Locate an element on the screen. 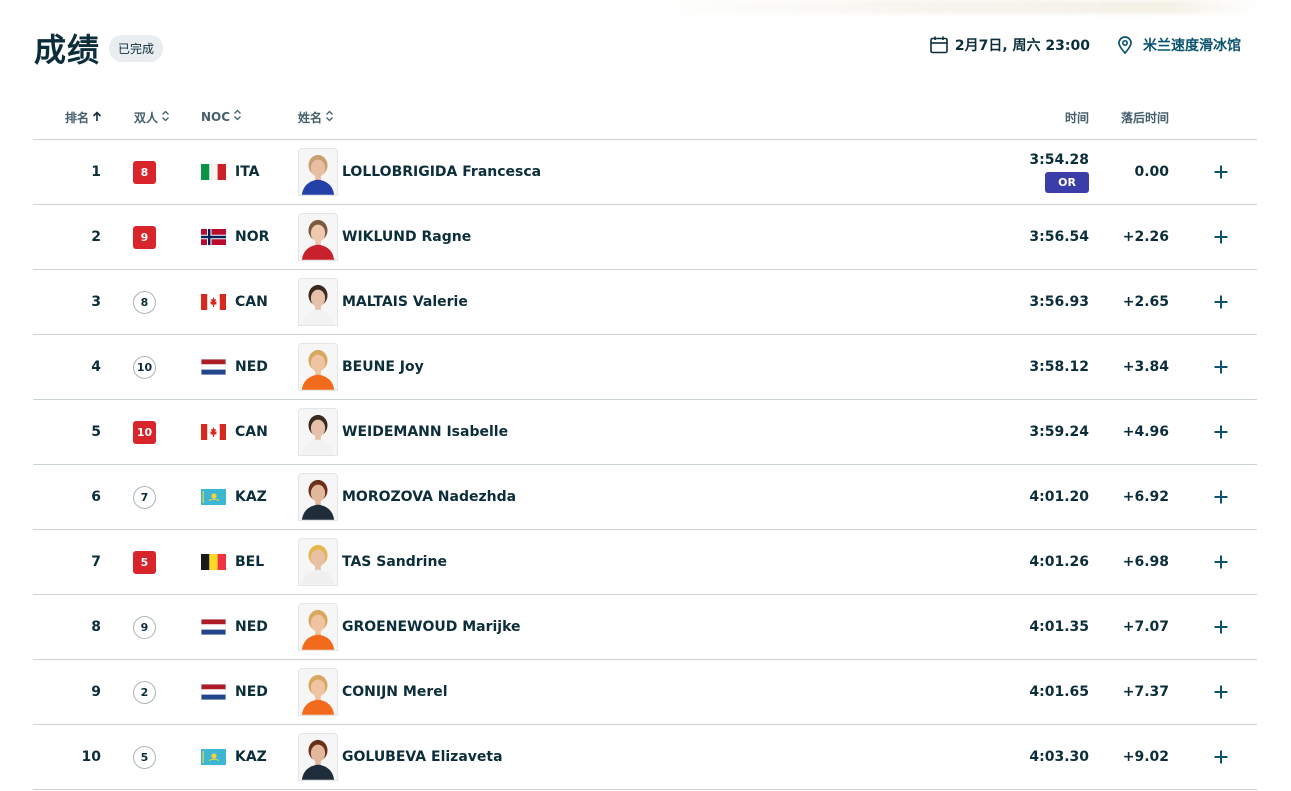  behind-text: +2.65 is located at coordinates (1145, 302).